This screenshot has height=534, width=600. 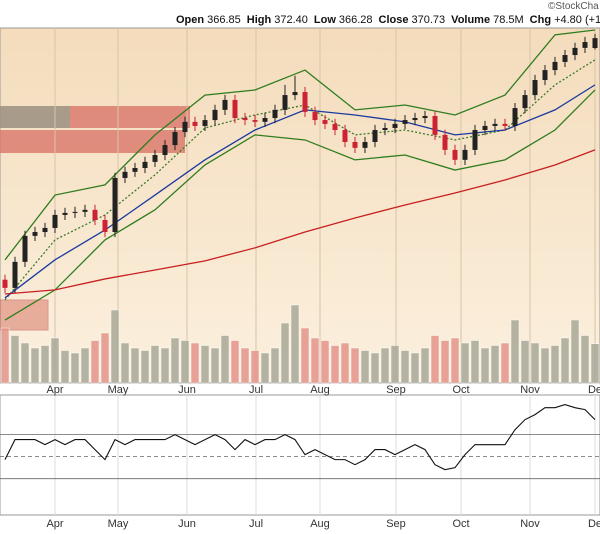 What do you see at coordinates (320, 524) in the screenshot?
I see `x-tick-label: Aug` at bounding box center [320, 524].